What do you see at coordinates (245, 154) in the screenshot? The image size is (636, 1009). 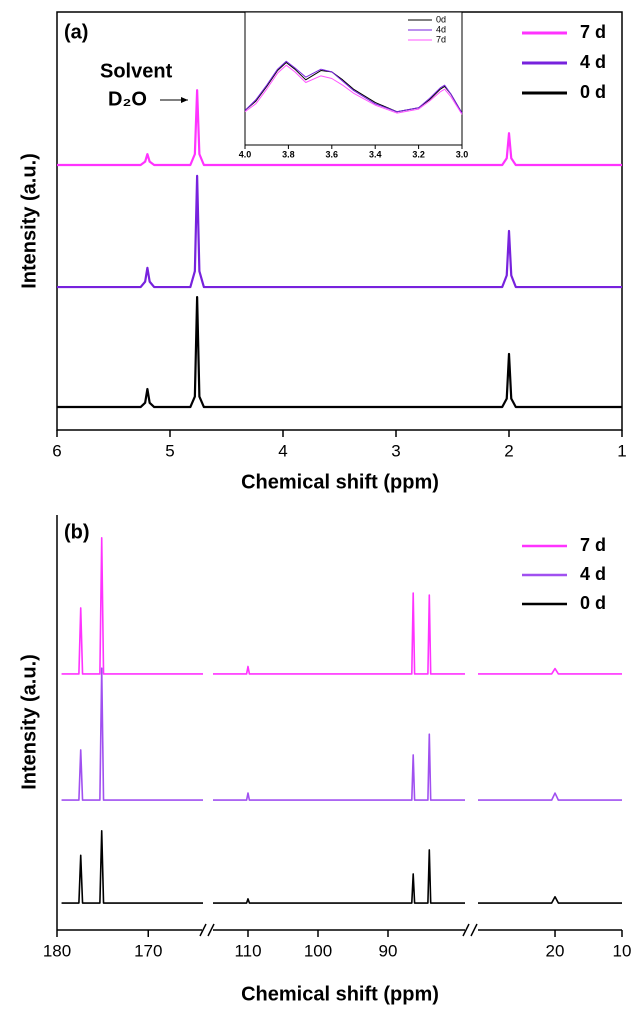 I see `x-tick-label: 4.0` at bounding box center [245, 154].